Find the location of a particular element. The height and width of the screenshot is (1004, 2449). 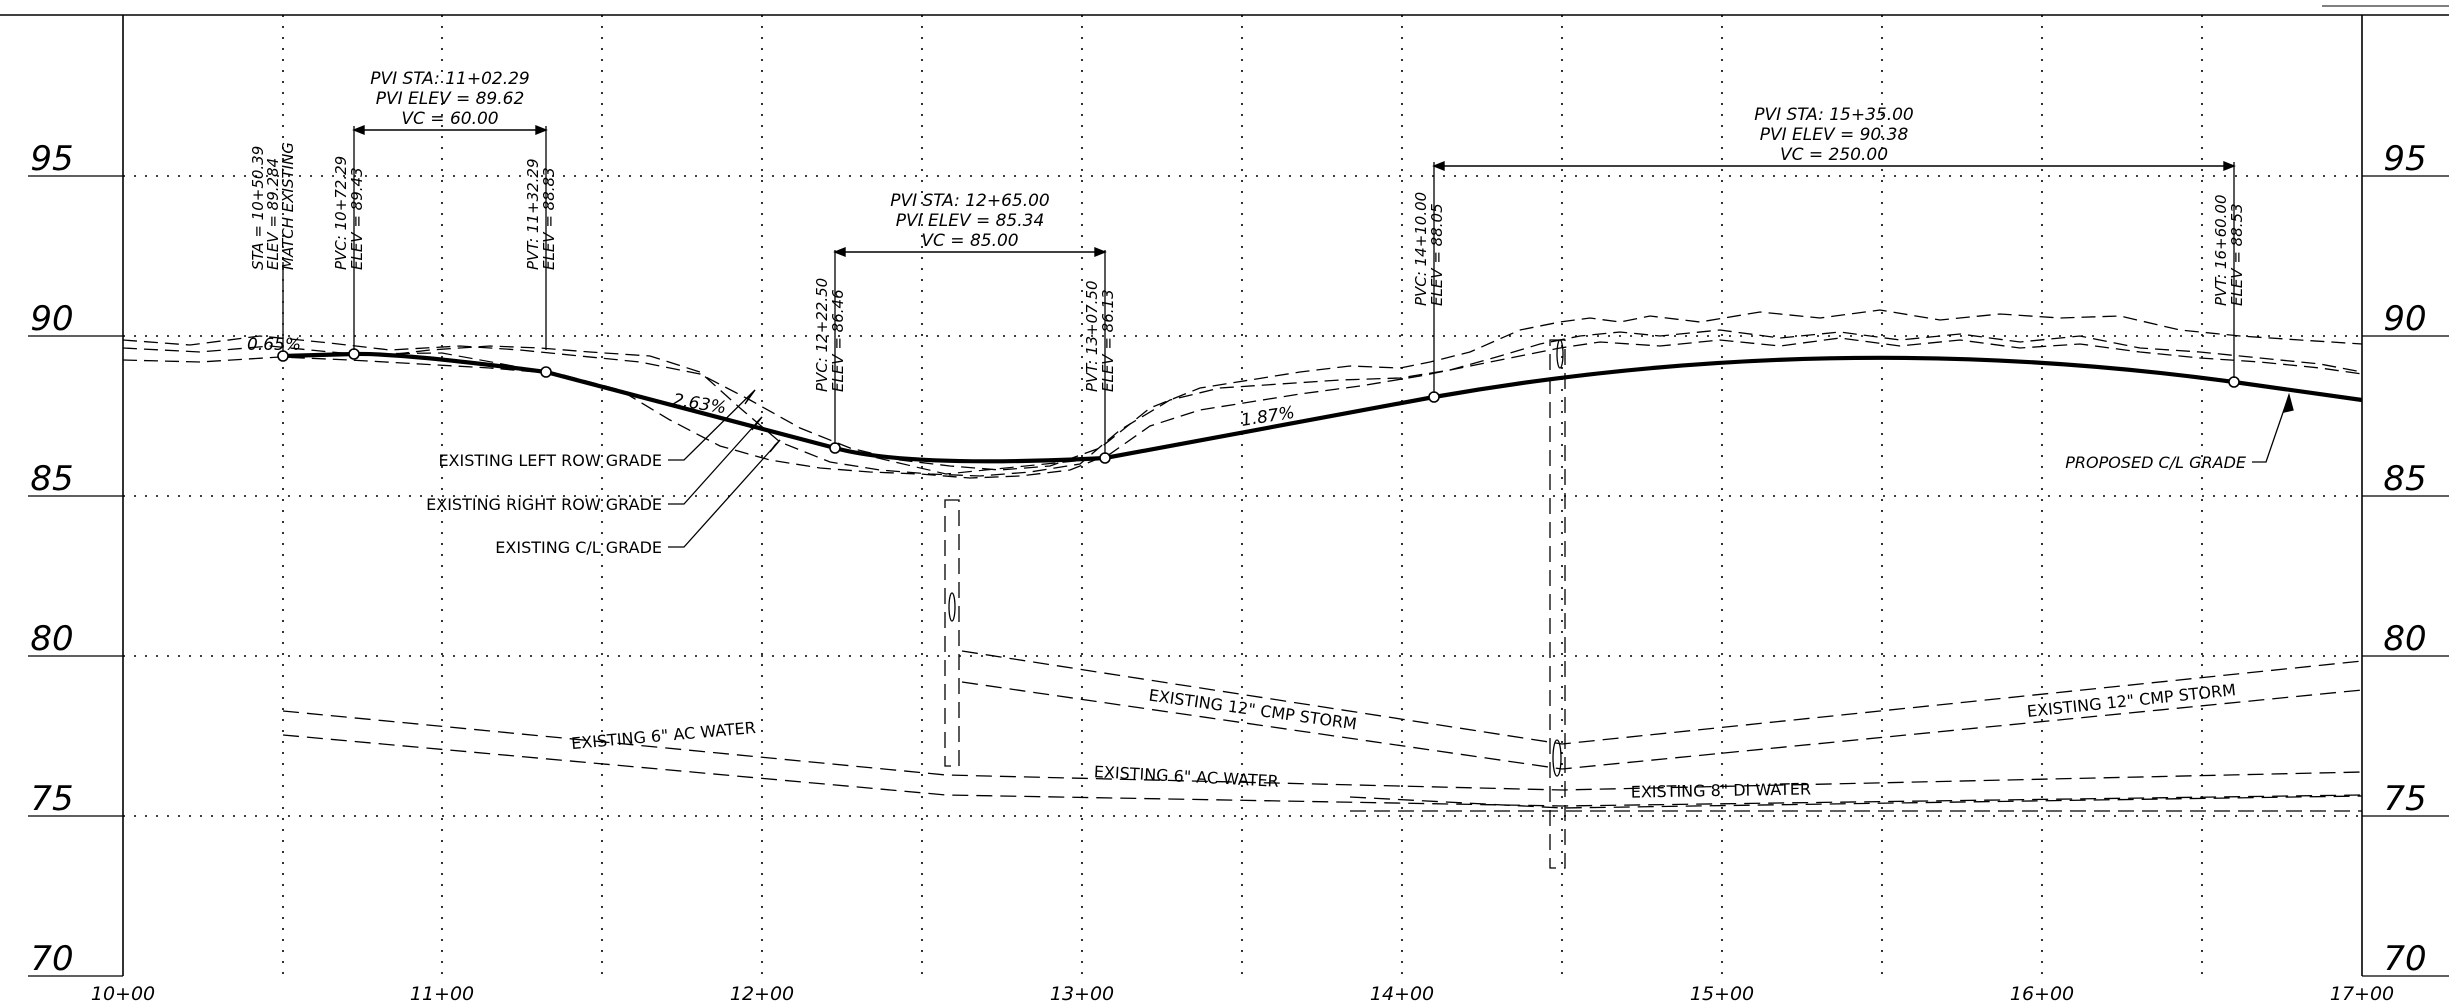

pvc-3-sta: PVC: 14+10.00 is located at coordinates (1421, 249).